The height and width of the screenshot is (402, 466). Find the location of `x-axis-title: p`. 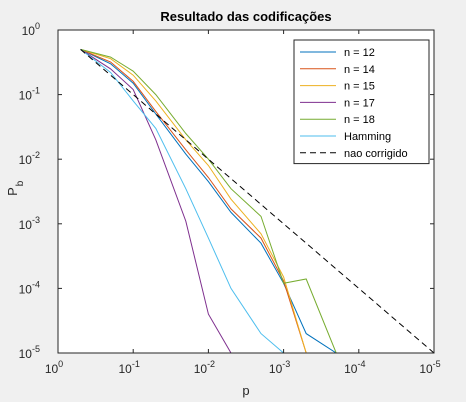

x-axis-title: p is located at coordinates (245, 390).